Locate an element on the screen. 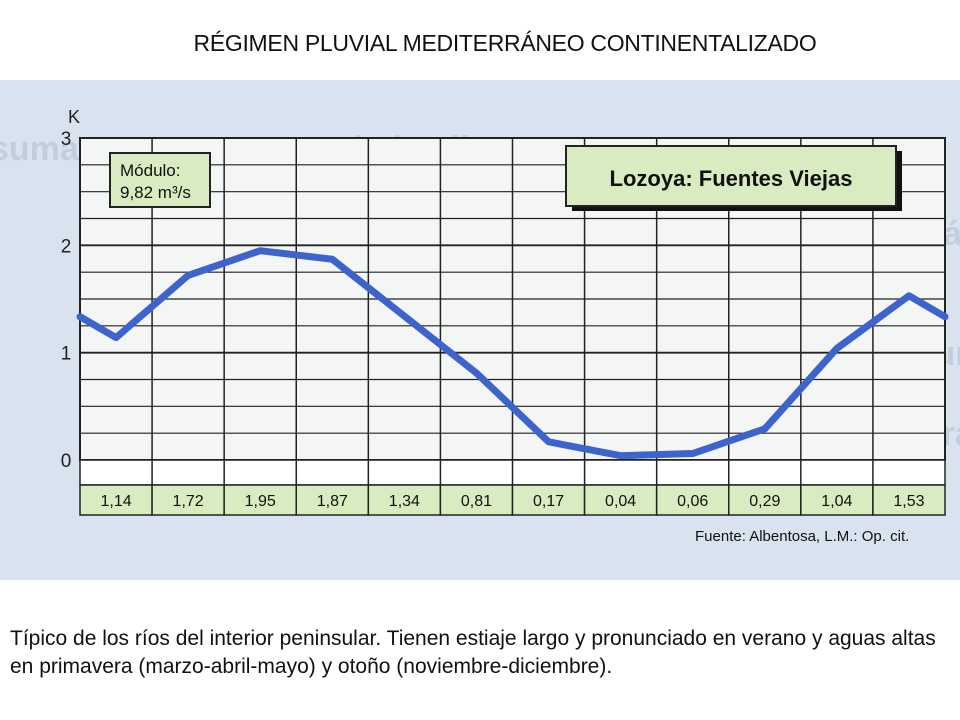  data-label: 1,95 is located at coordinates (260, 501).